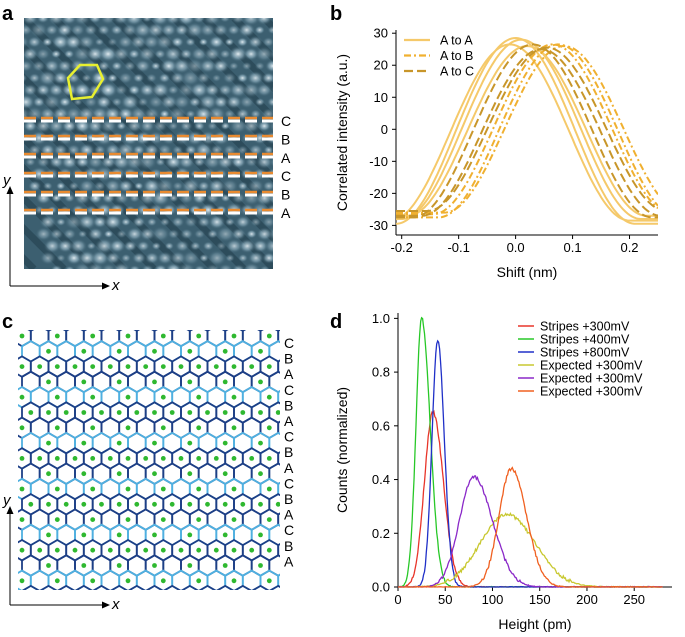  What do you see at coordinates (7, 180) in the screenshot?
I see `y-axis-symbol-a: y` at bounding box center [7, 180].